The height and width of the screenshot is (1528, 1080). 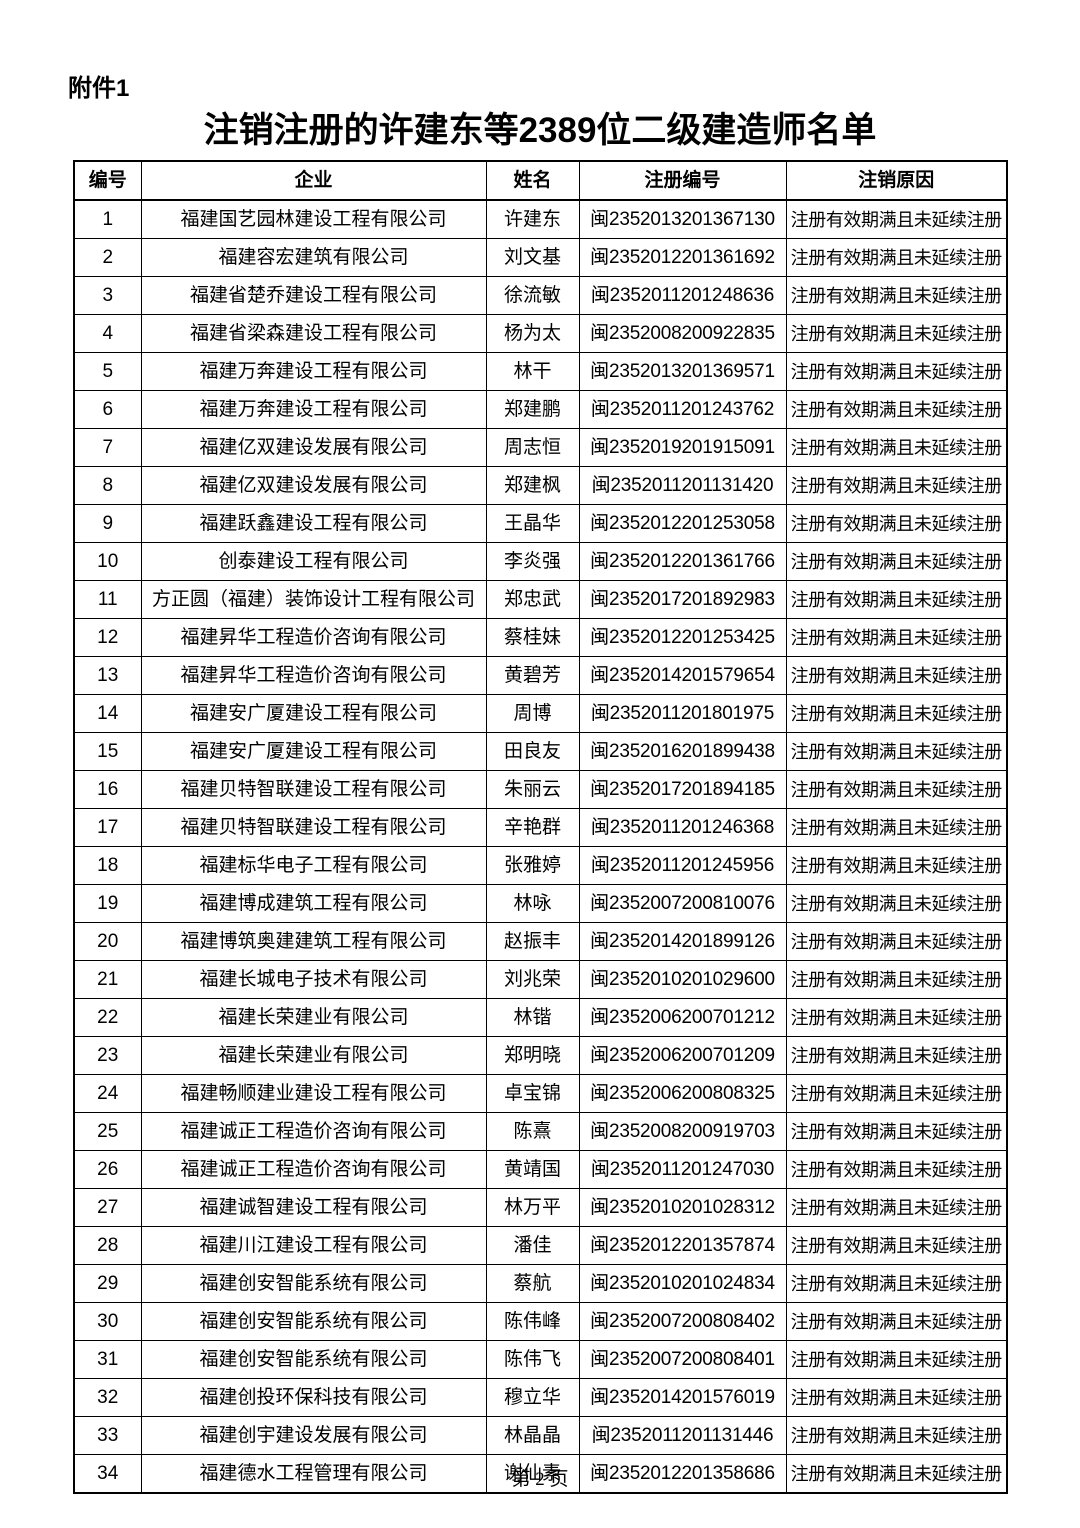 What do you see at coordinates (682, 599) in the screenshot?
I see `cell-reg-no: 闽2352017201892983` at bounding box center [682, 599].